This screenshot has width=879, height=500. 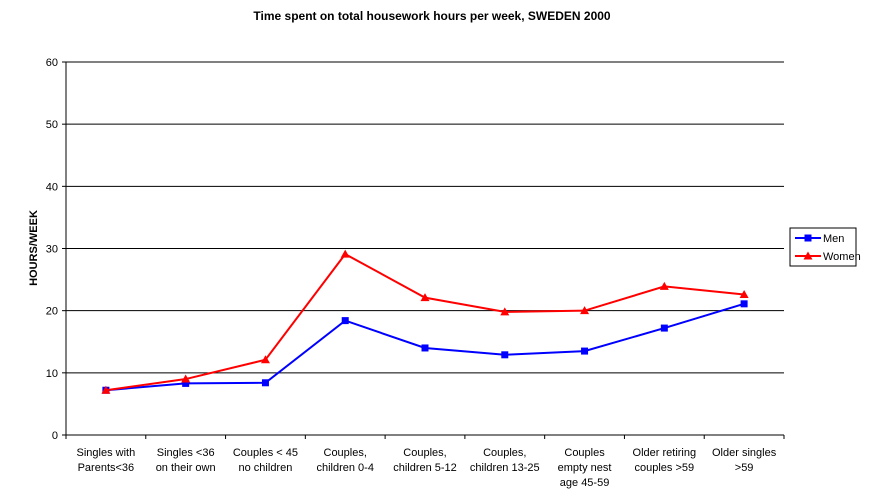 I want to click on x-tick-label: Older retiring couples >59, so click(x=665, y=460).